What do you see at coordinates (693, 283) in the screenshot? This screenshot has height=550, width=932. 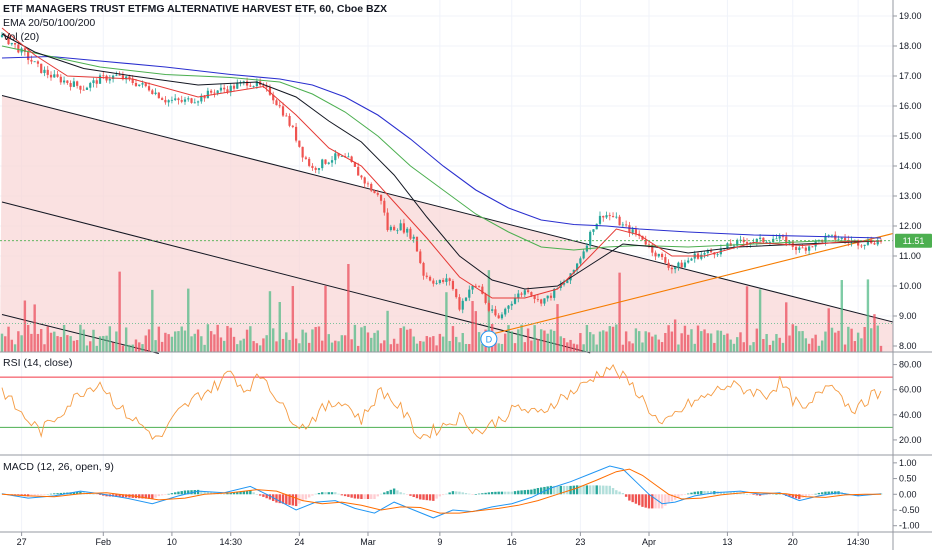 I see `support-trendline` at bounding box center [693, 283].